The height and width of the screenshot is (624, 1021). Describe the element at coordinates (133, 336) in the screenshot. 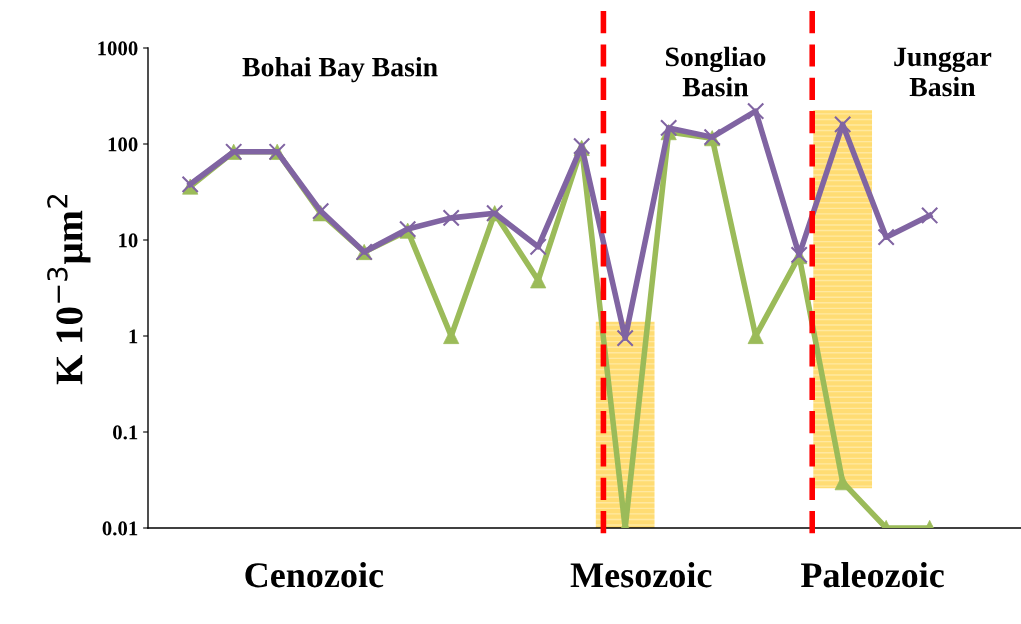

I see `y-tick-label: 1` at that location.